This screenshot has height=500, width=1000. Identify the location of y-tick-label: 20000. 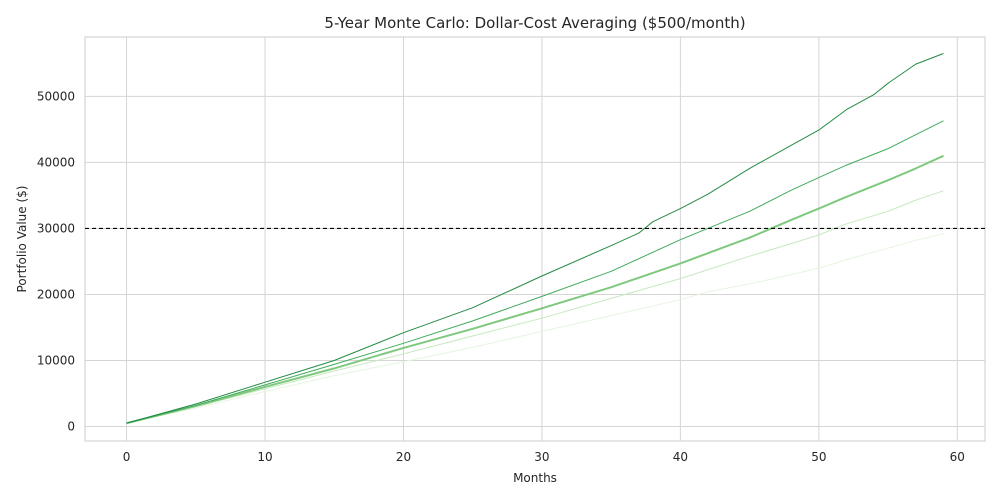
(56, 294).